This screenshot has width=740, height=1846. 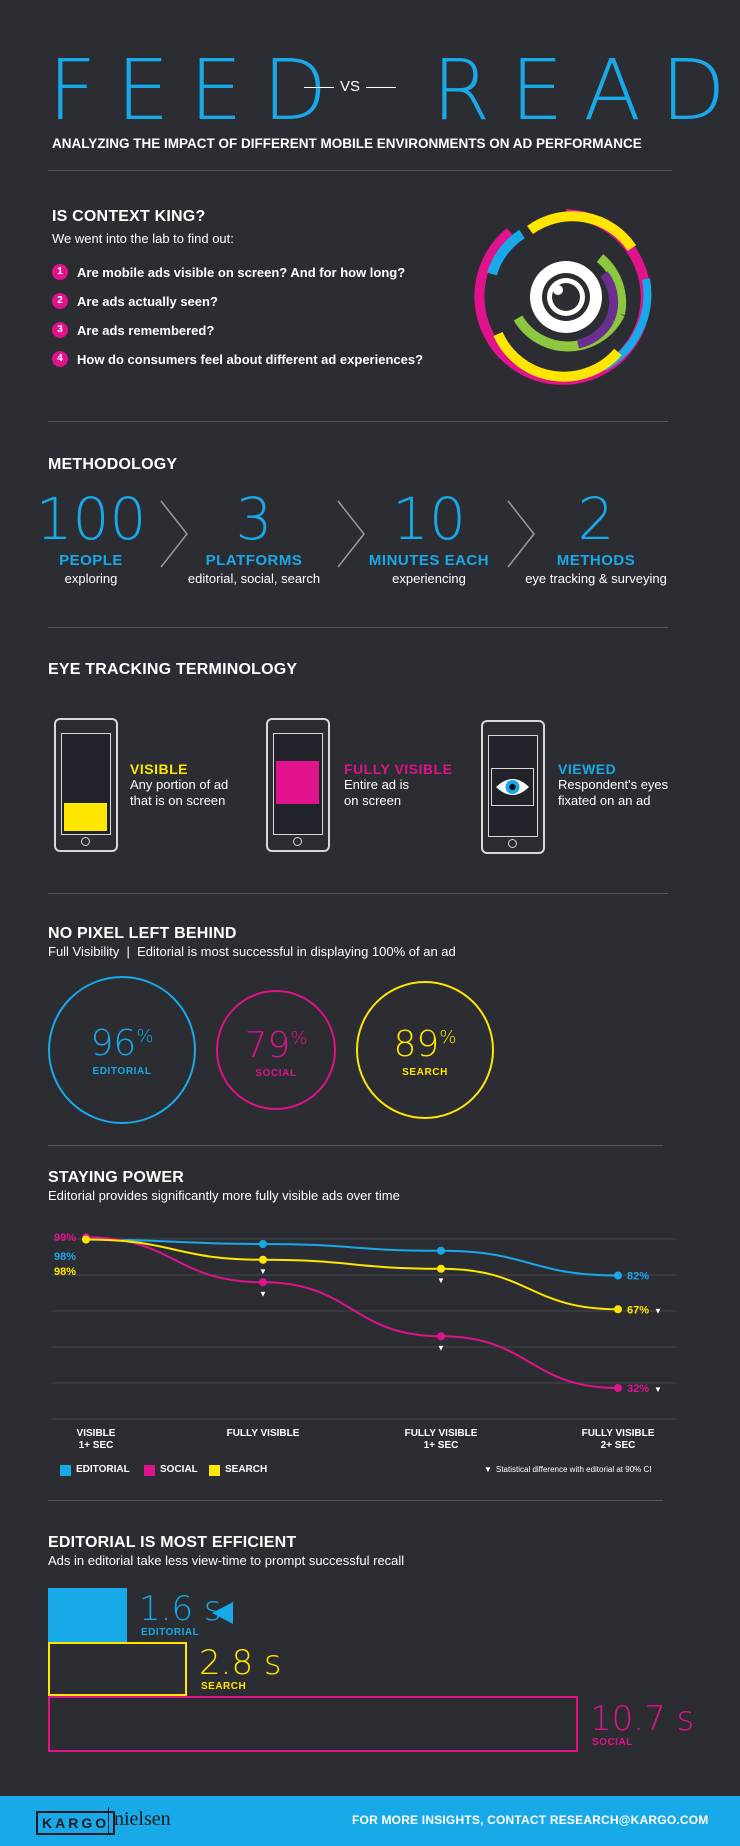 What do you see at coordinates (86, 785) in the screenshot?
I see `phone-visible-icon` at bounding box center [86, 785].